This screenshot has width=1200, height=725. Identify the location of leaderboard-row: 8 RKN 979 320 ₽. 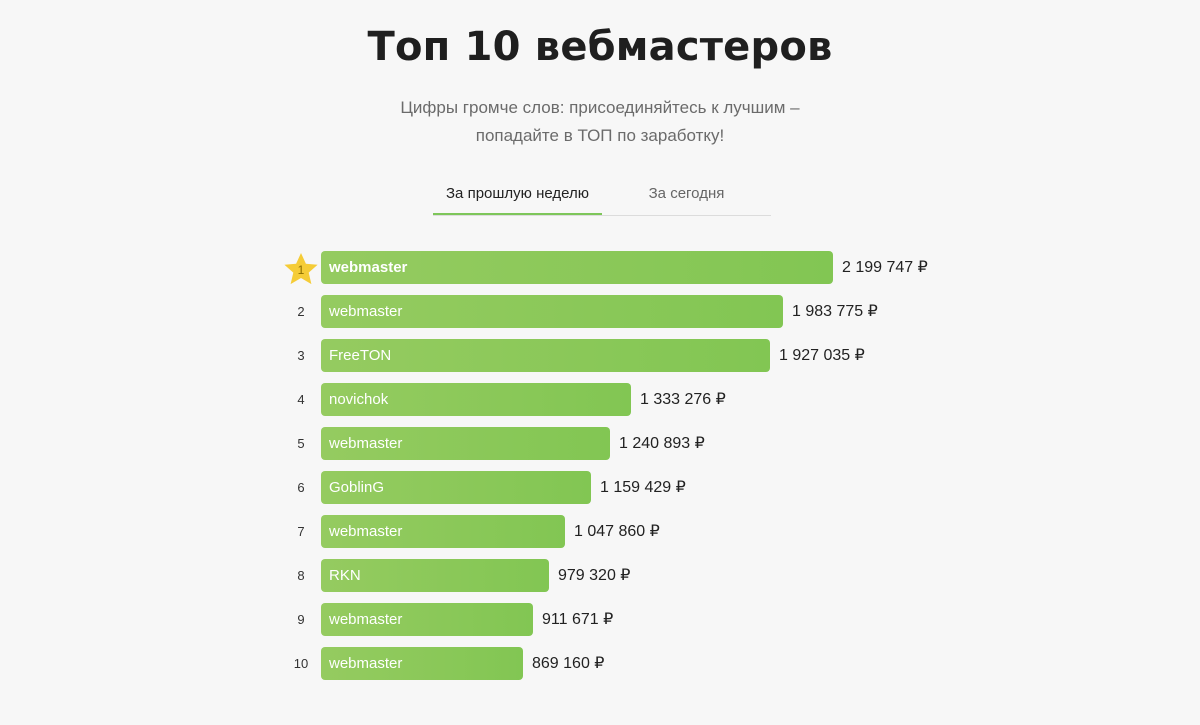
(600, 575).